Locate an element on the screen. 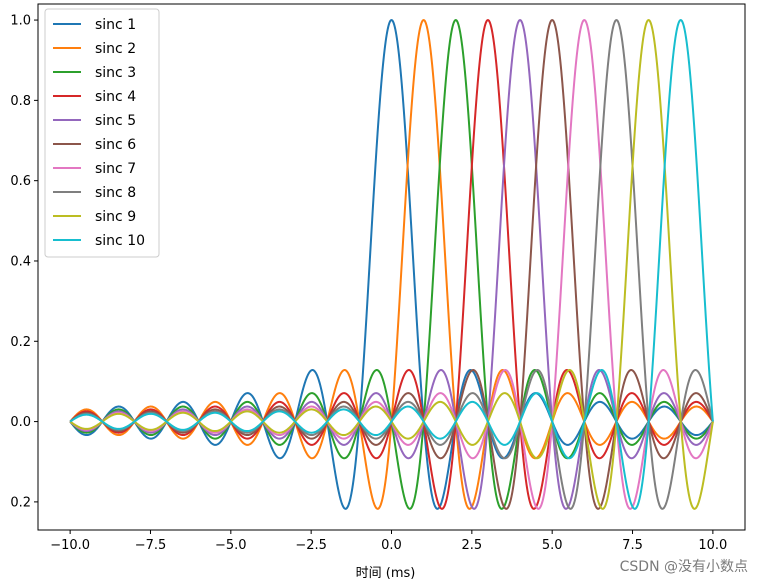 The height and width of the screenshot is (585, 761). legend-label-7: sinc 7 is located at coordinates (115, 169).